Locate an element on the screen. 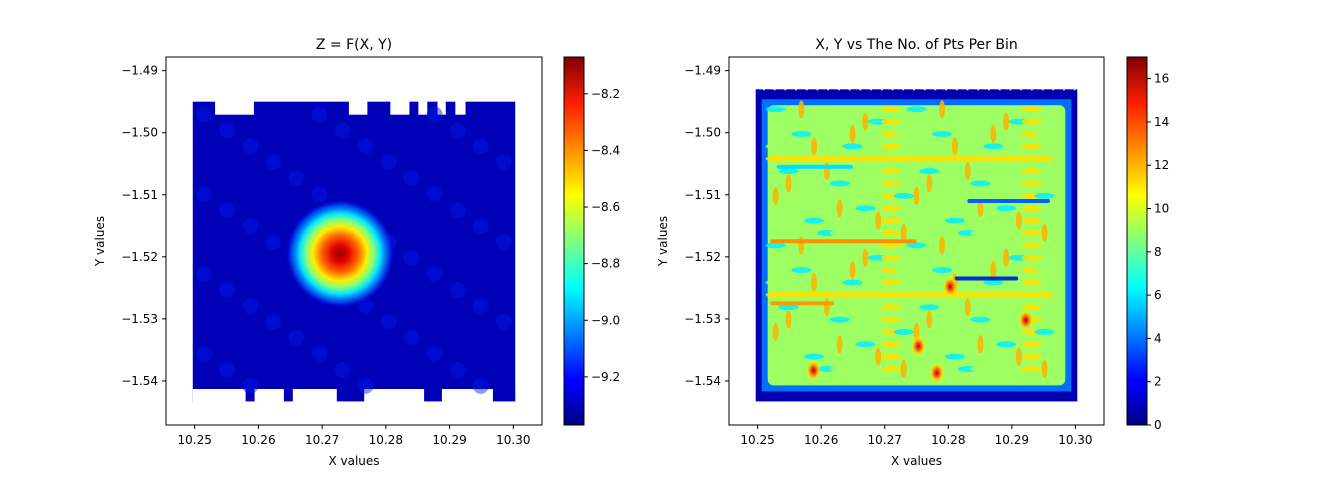  x-tick-label: 10.30 is located at coordinates (513, 440).